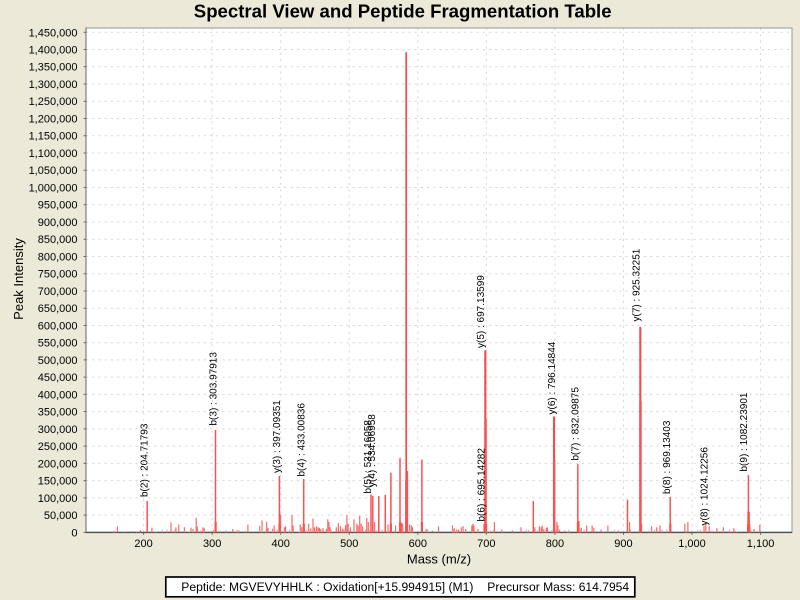  Describe the element at coordinates (53, 171) in the screenshot. I see `svg-text: 1,050,000` at that location.